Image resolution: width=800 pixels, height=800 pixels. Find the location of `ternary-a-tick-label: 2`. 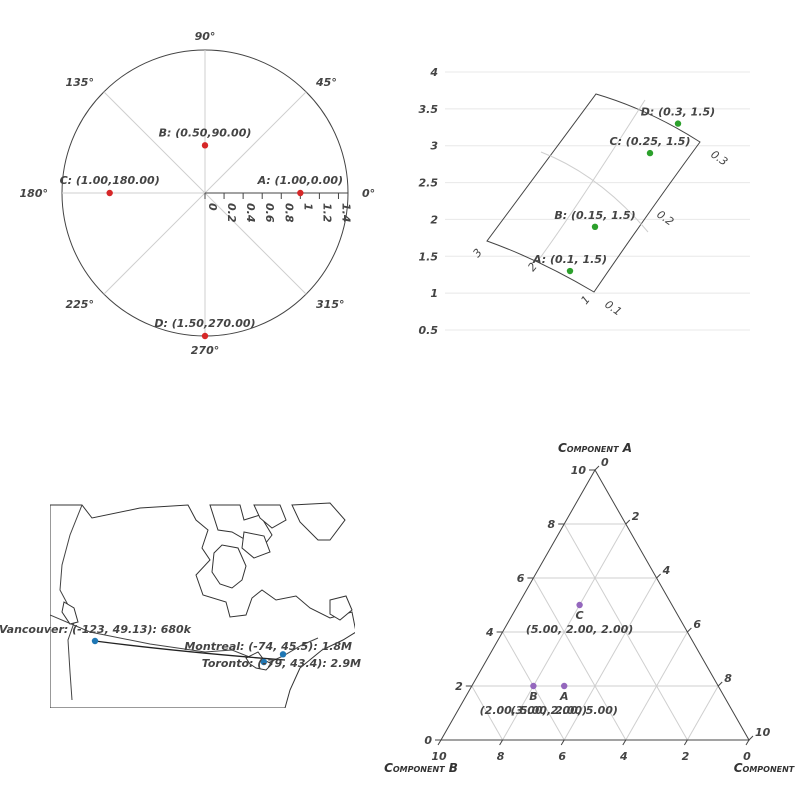

ternary-a-tick-label: 2 is located at coordinates (459, 686).